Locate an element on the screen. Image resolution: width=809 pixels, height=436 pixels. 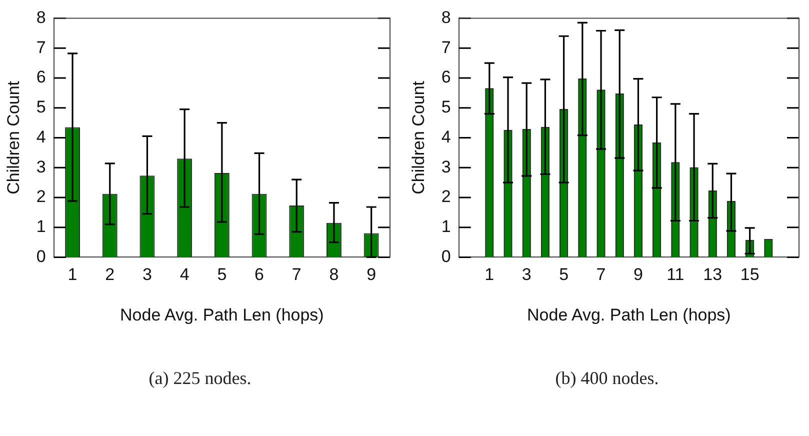
text: (b) 400 nodes. is located at coordinates (607, 378).